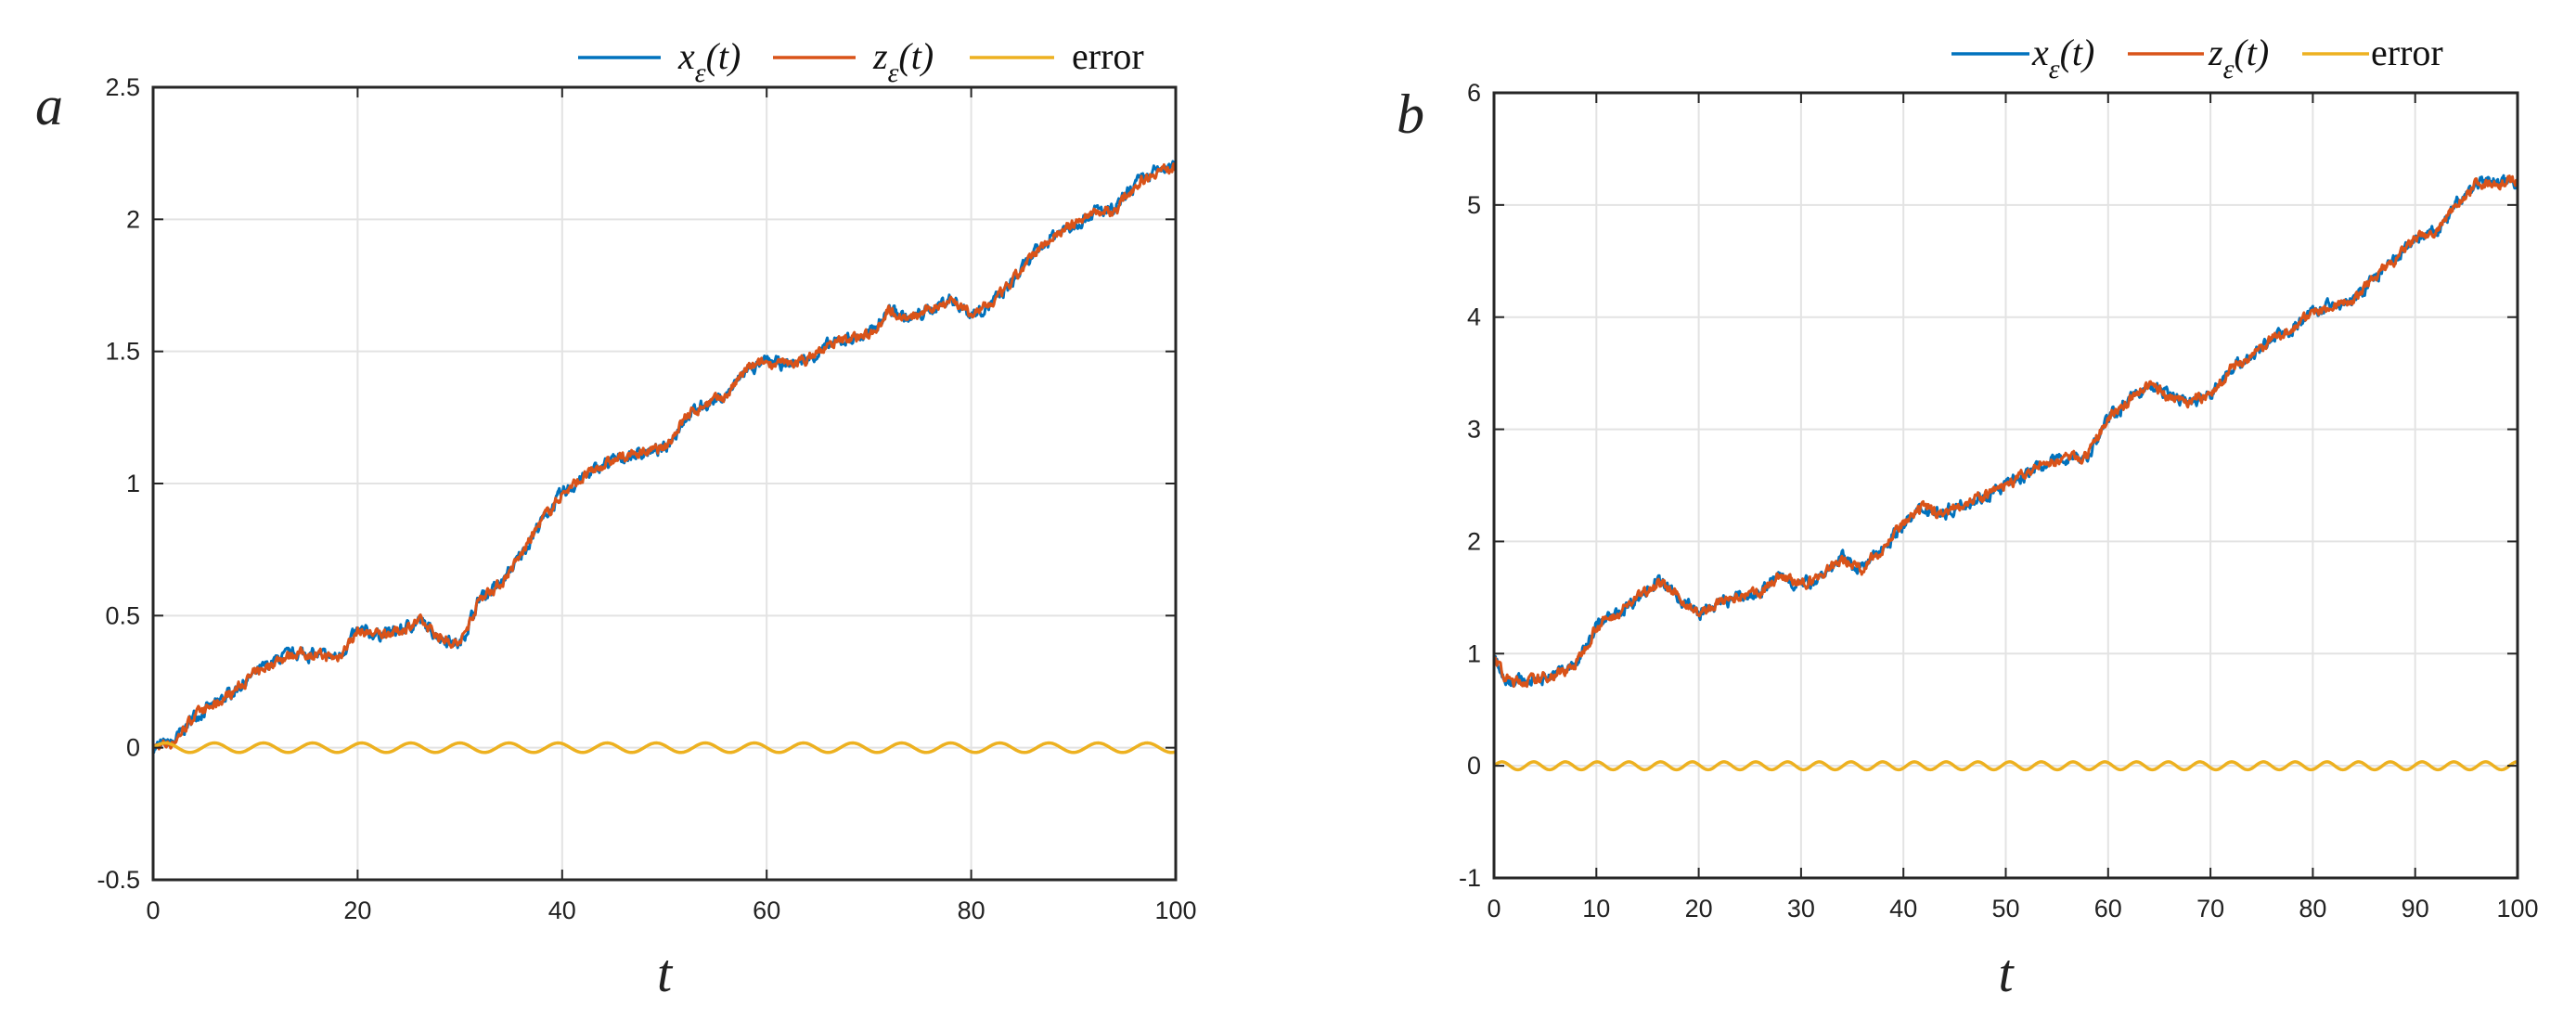 The width and height of the screenshot is (2576, 1032). Describe the element at coordinates (2415, 908) in the screenshot. I see `x-tick-label: 90` at that location.